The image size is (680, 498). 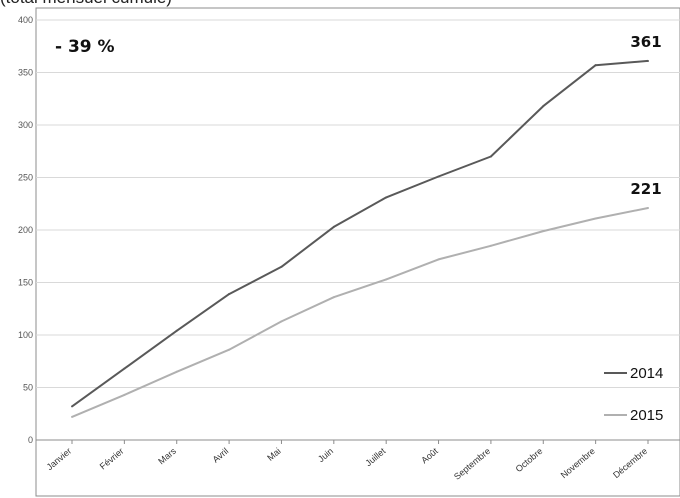 I want to click on x-tick-label: Mars, so click(x=167, y=456).